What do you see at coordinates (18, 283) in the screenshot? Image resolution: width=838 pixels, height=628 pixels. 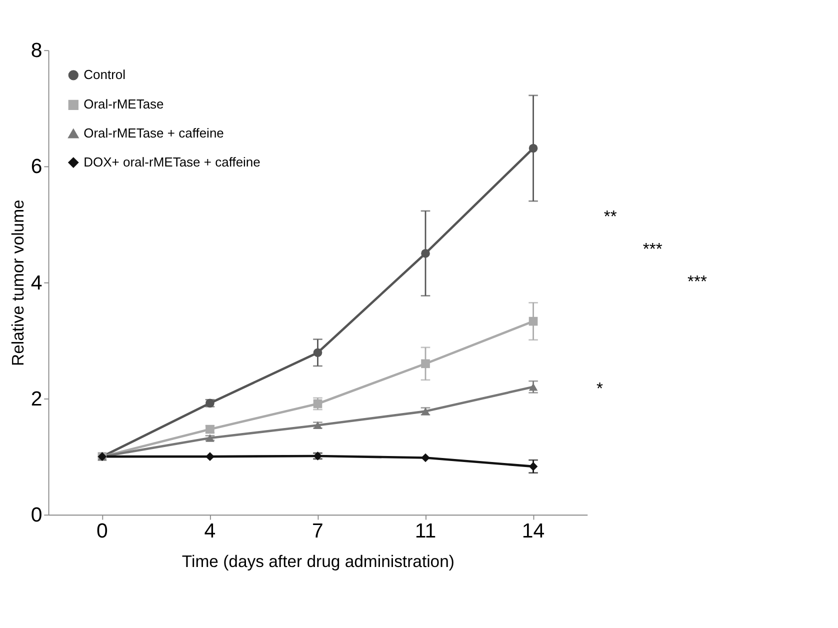 I see `y-axis-title: Relative tumor volume` at bounding box center [18, 283].